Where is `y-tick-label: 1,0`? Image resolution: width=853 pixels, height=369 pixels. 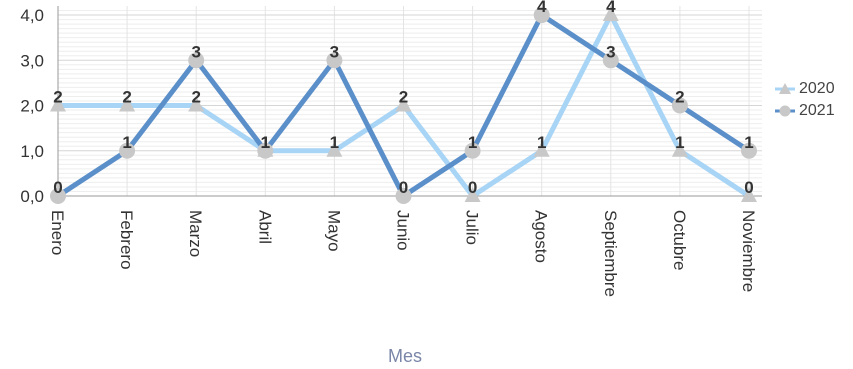
y-tick-label: 1,0 is located at coordinates (32, 151).